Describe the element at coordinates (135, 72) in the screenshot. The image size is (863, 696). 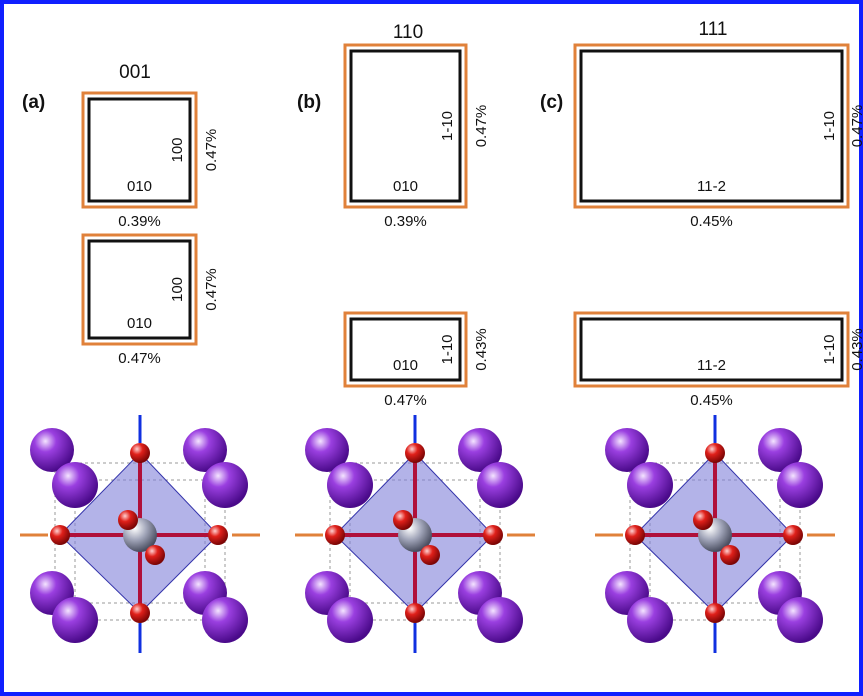
I see `direction-label: 001` at that location.